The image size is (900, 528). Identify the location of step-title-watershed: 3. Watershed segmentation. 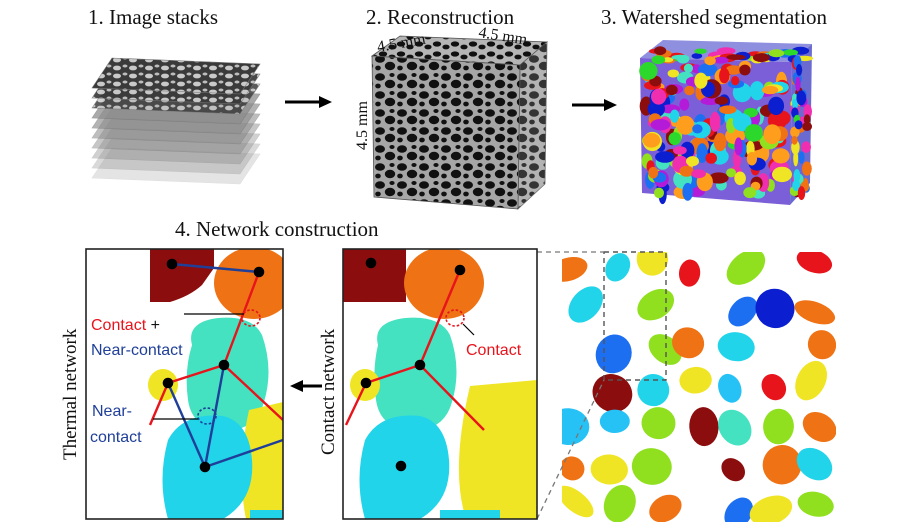
(714, 17).